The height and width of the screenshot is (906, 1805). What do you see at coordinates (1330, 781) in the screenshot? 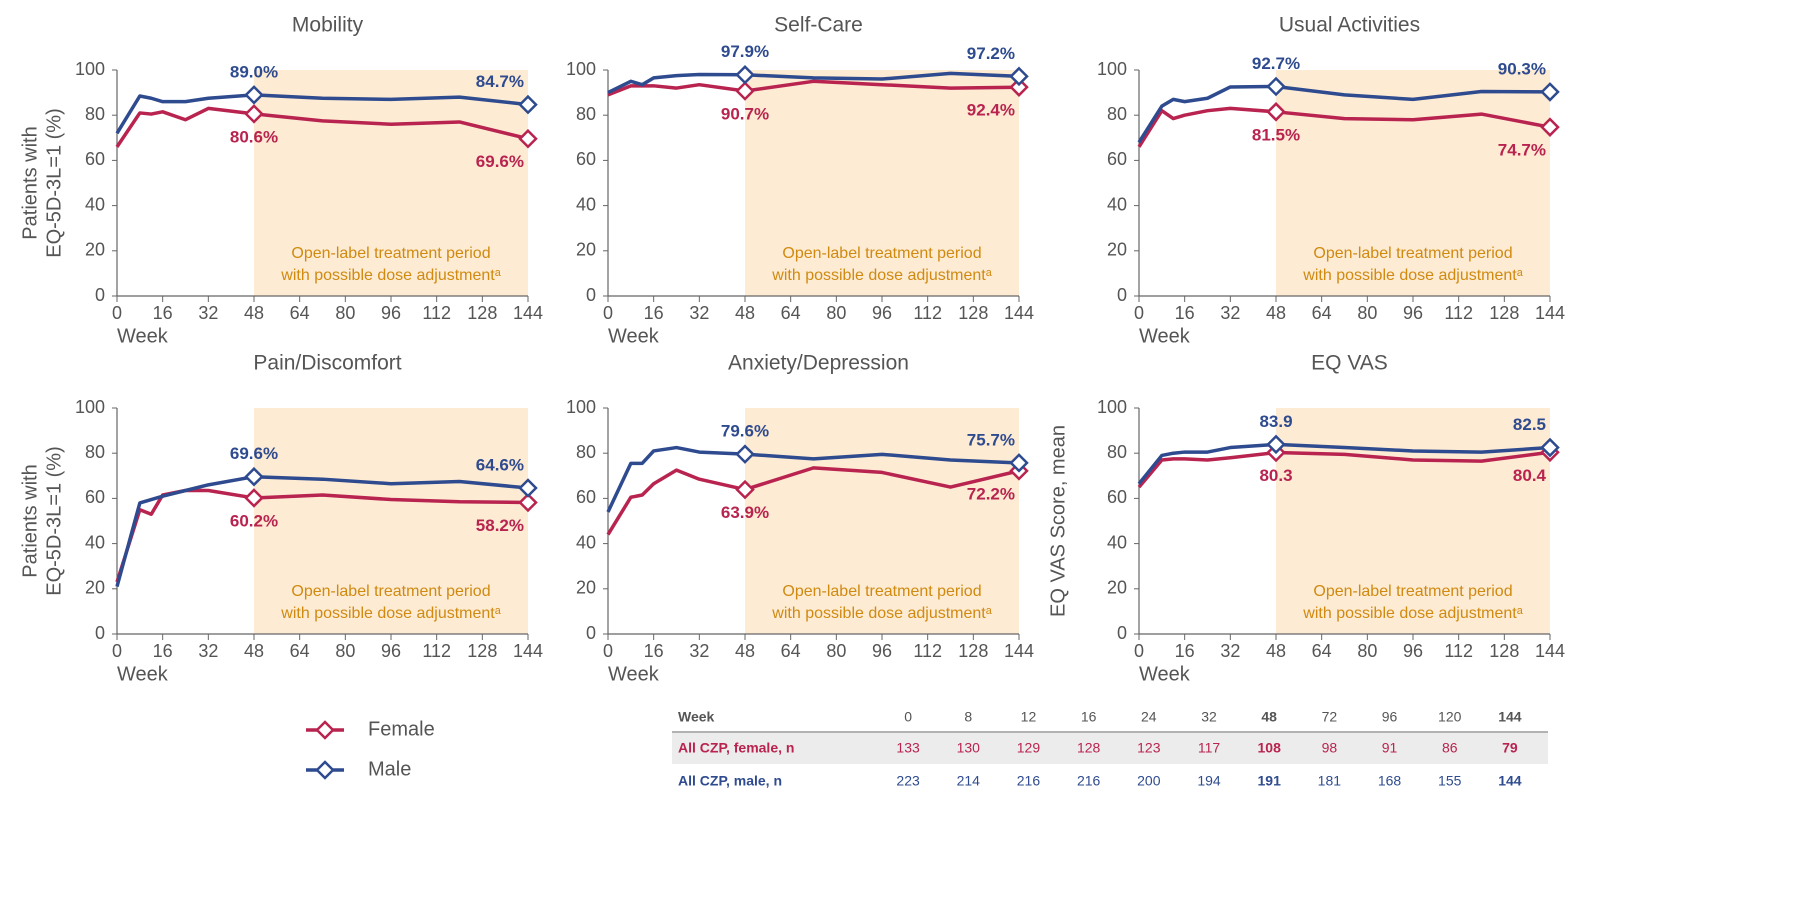
I see `table-cell: 181` at bounding box center [1330, 781].